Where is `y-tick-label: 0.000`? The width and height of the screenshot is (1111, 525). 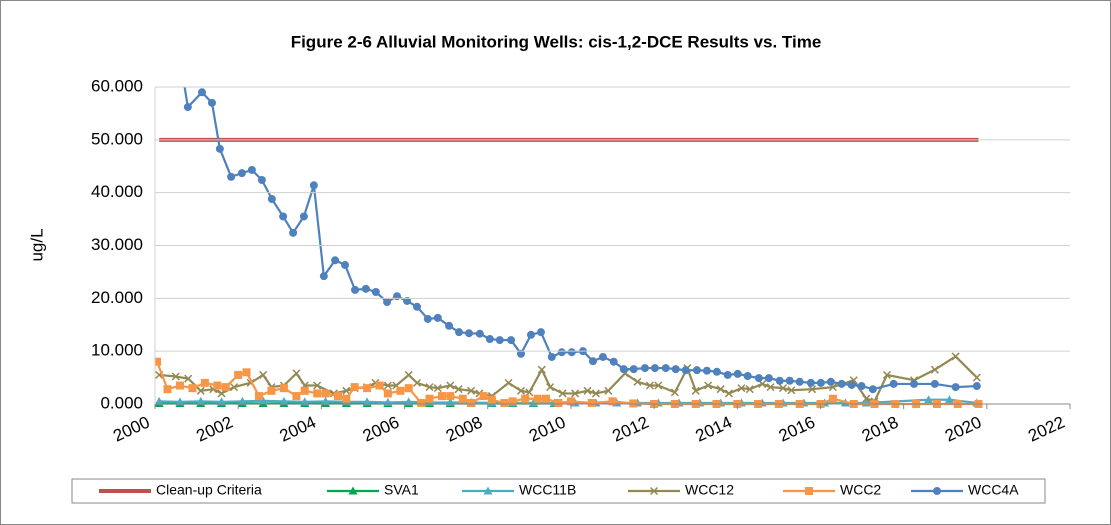
y-tick-label: 0.000 is located at coordinates (121, 402).